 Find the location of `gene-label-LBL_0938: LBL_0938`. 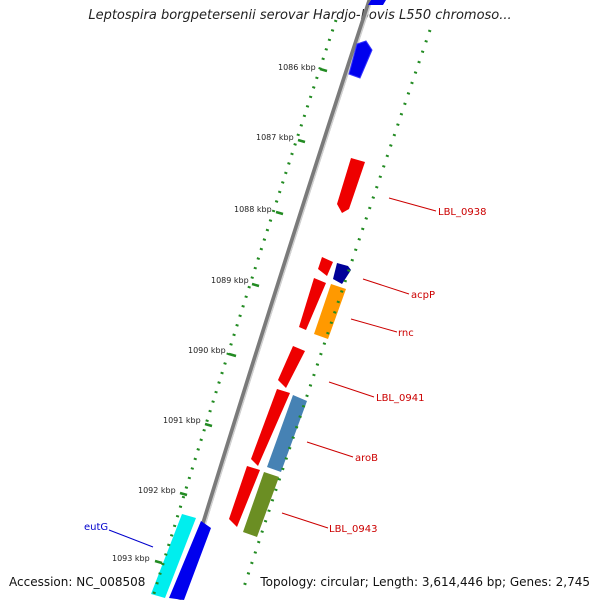

gene-label-LBL_0938: LBL_0938 is located at coordinates (462, 212).